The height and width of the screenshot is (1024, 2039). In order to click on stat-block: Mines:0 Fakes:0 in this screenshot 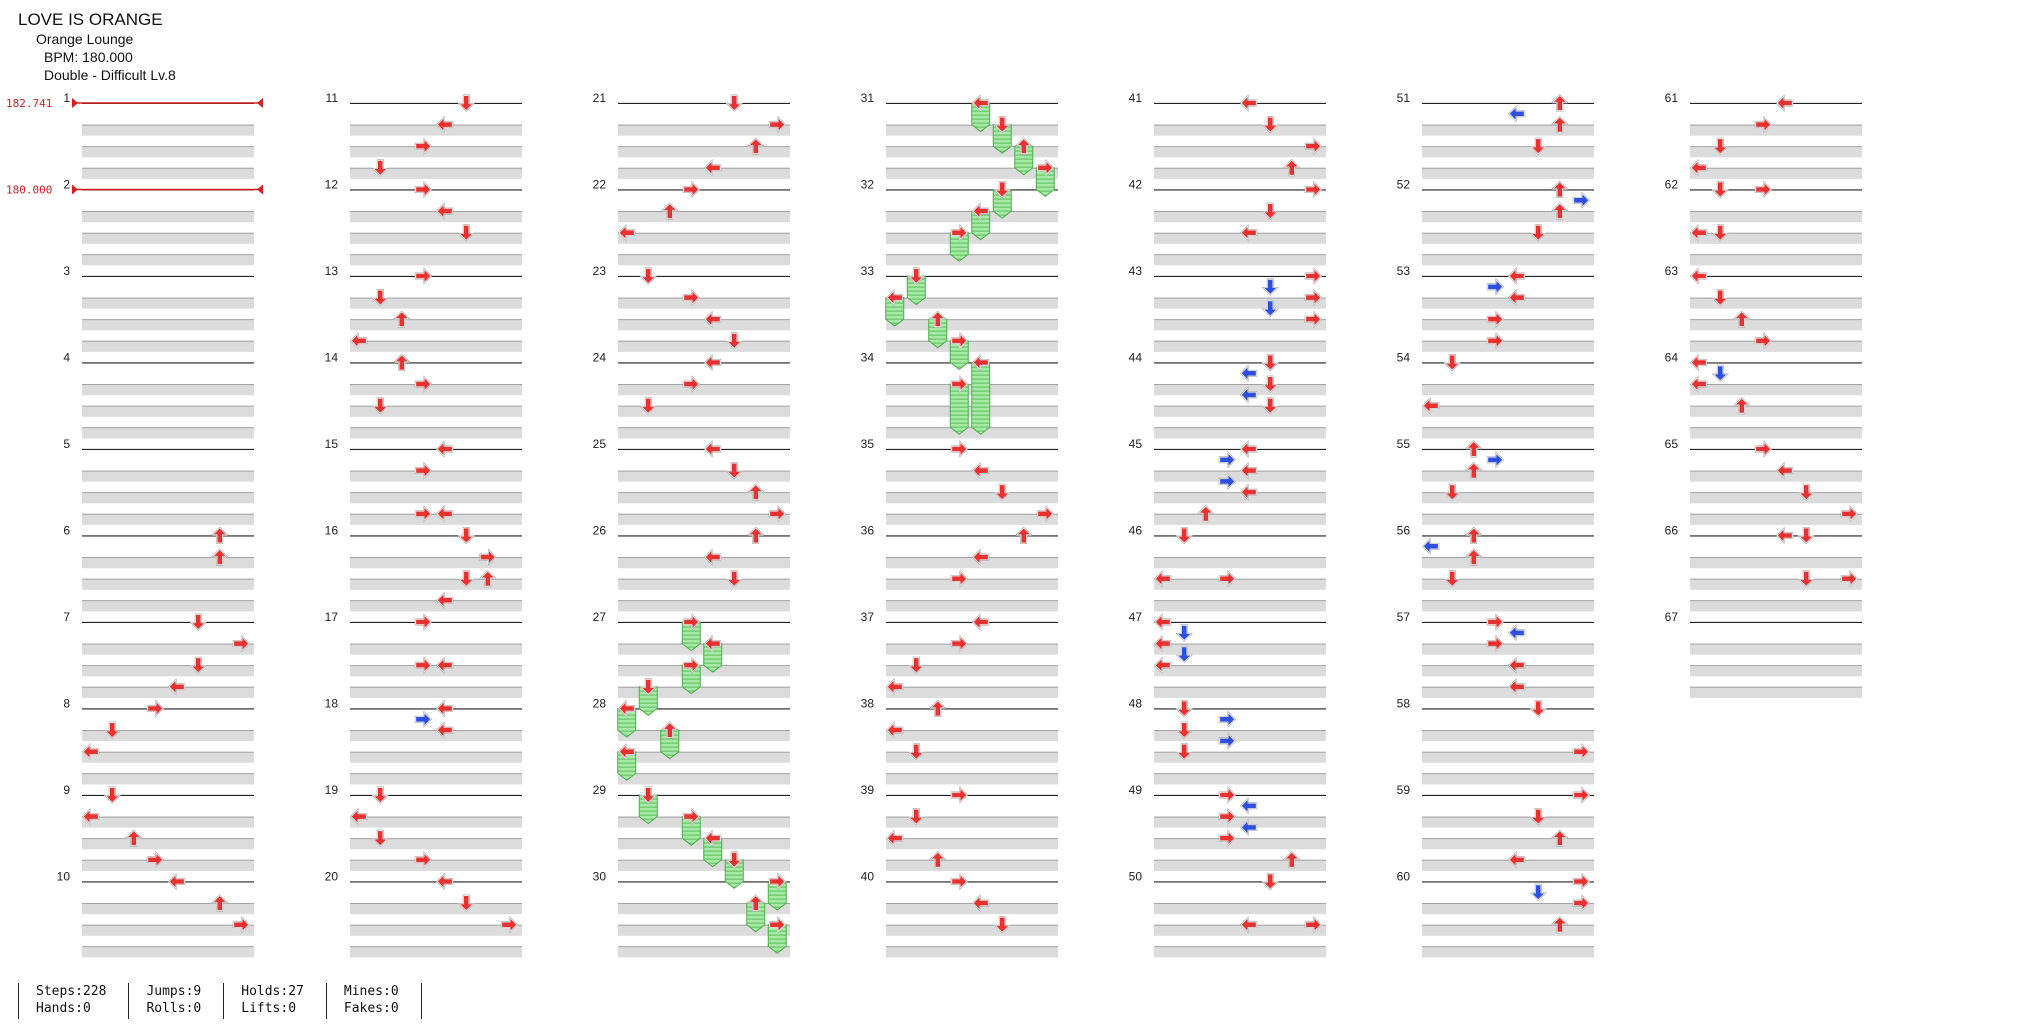, I will do `click(373, 1001)`.